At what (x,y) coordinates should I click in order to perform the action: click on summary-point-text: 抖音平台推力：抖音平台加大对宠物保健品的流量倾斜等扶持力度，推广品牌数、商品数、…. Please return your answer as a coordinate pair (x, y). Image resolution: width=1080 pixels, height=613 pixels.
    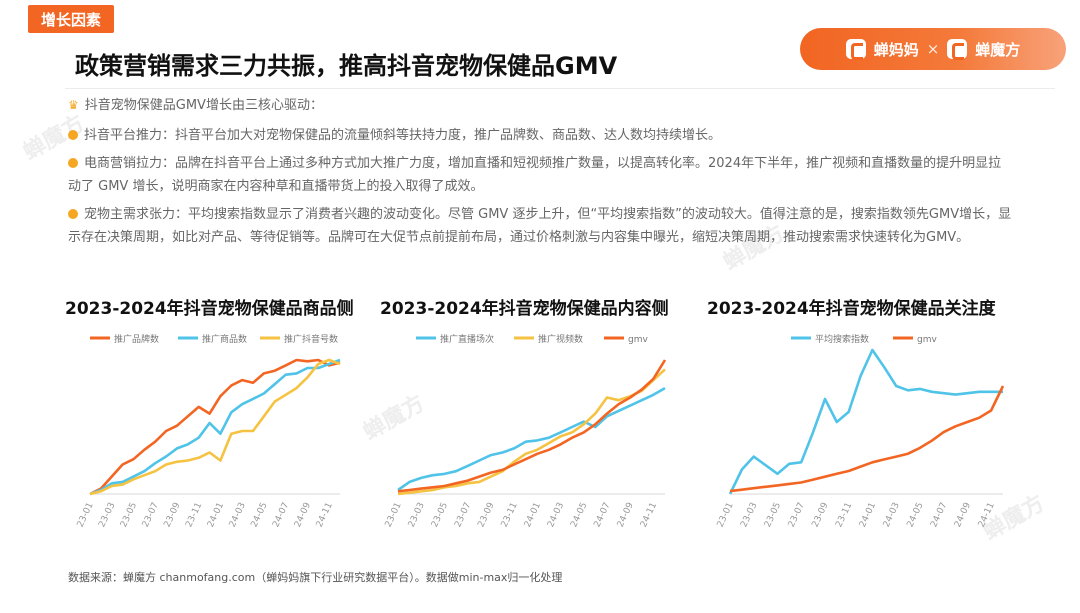
    Looking at the image, I should click on (403, 135).